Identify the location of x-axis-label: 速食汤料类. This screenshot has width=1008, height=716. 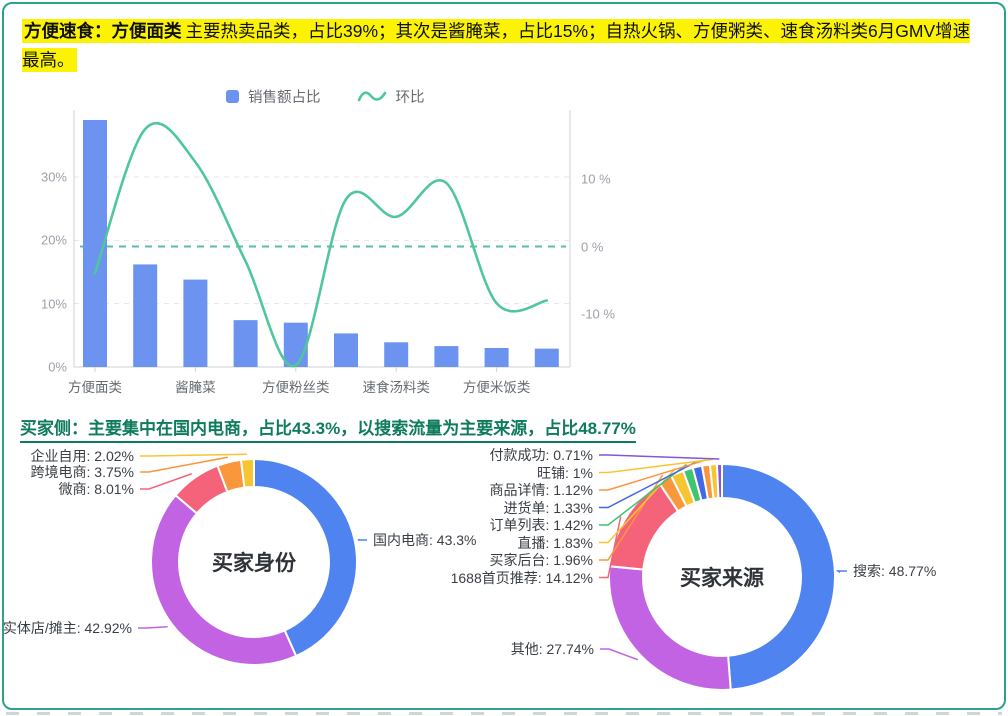
(396, 387).